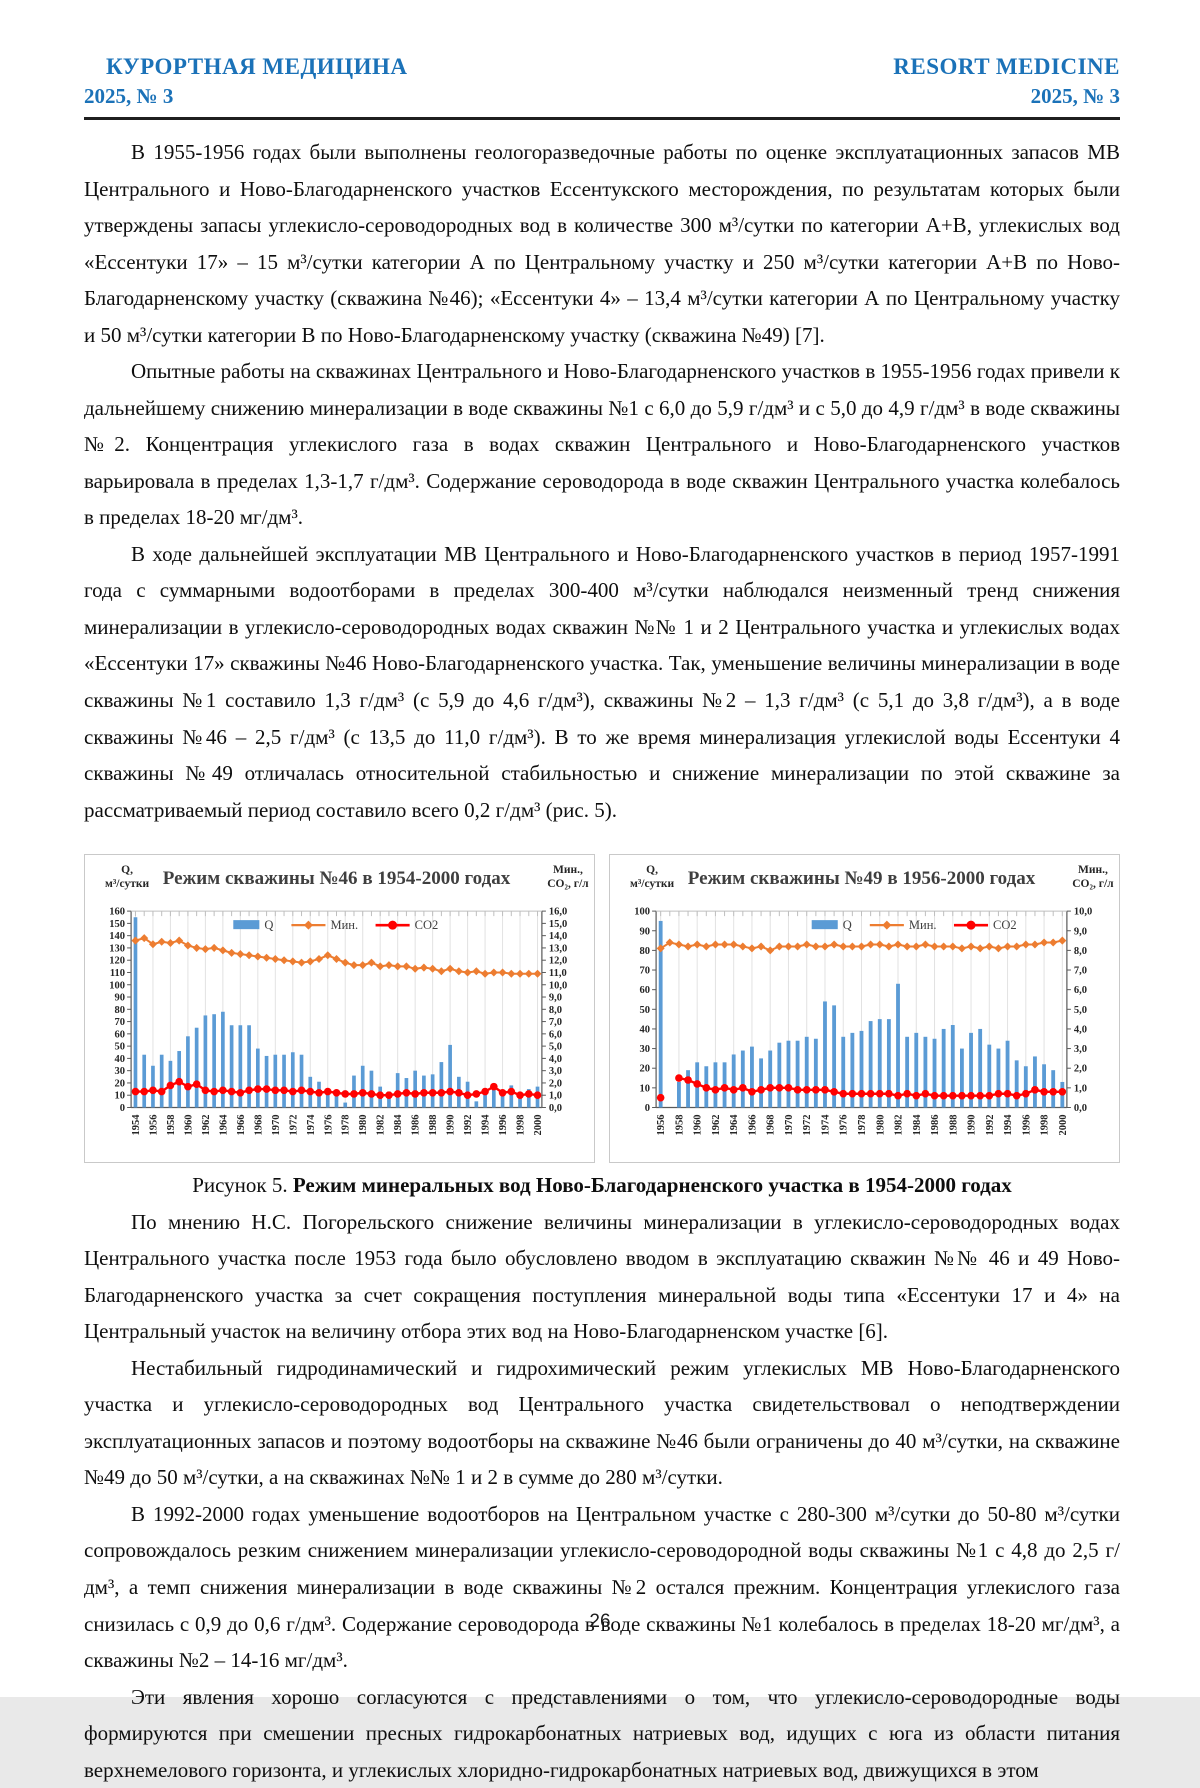 Image resolution: width=1200 pixels, height=1788 pixels. Describe the element at coordinates (117, 924) in the screenshot. I see `svg-text: 150` at that location.